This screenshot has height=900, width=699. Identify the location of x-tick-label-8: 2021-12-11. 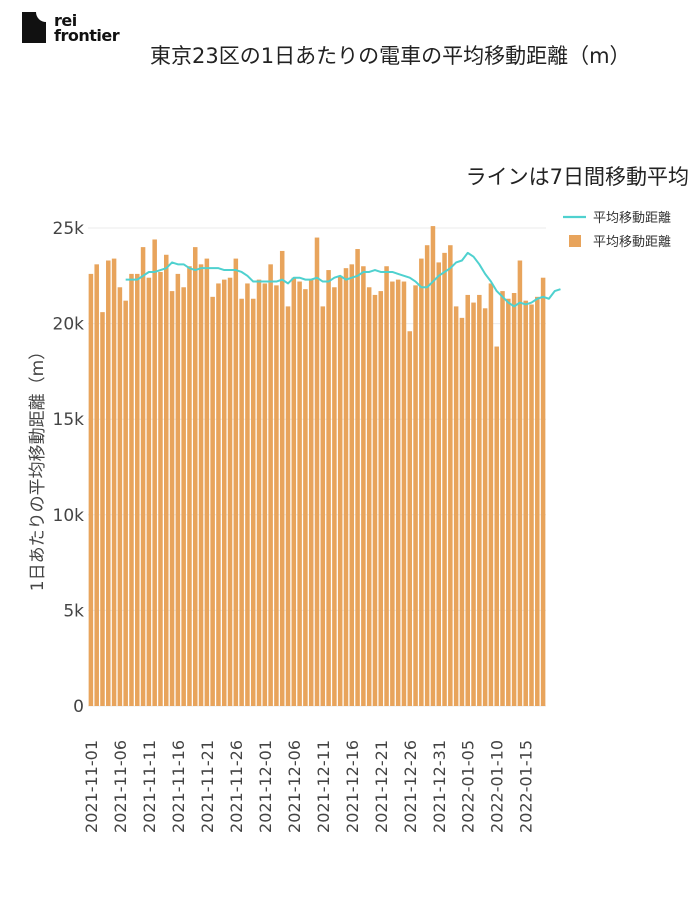
(323, 786).